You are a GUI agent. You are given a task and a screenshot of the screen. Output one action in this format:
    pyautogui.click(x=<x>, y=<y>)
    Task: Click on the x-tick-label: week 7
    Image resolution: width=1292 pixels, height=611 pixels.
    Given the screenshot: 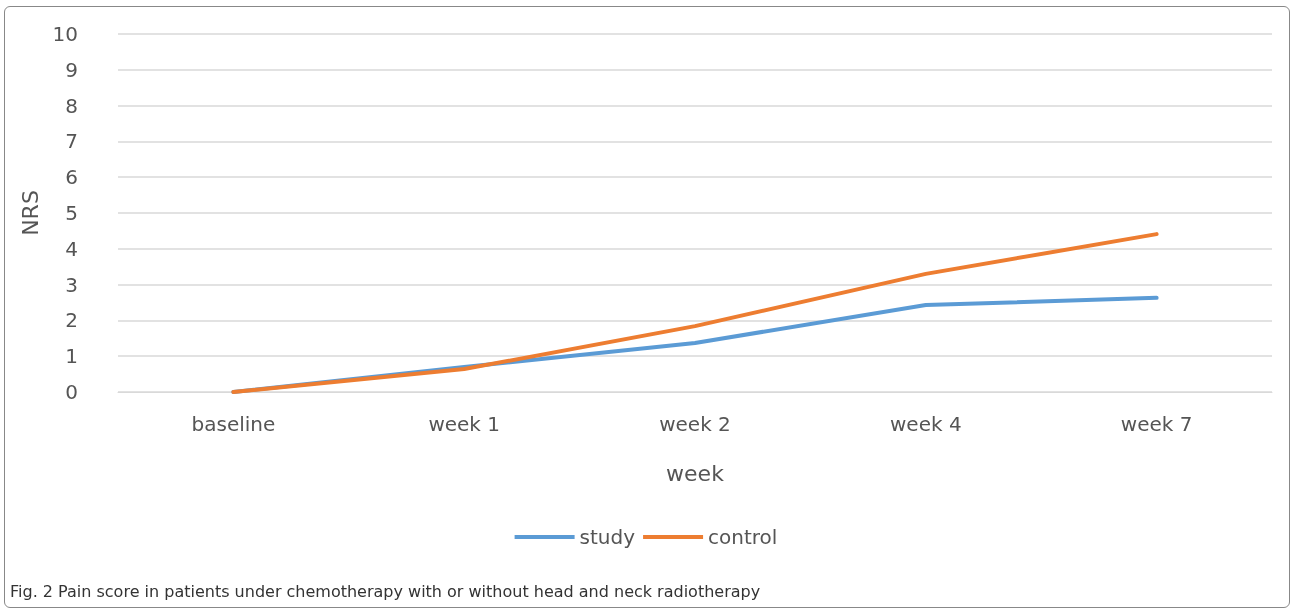 What is the action you would take?
    pyautogui.click(x=1156, y=424)
    